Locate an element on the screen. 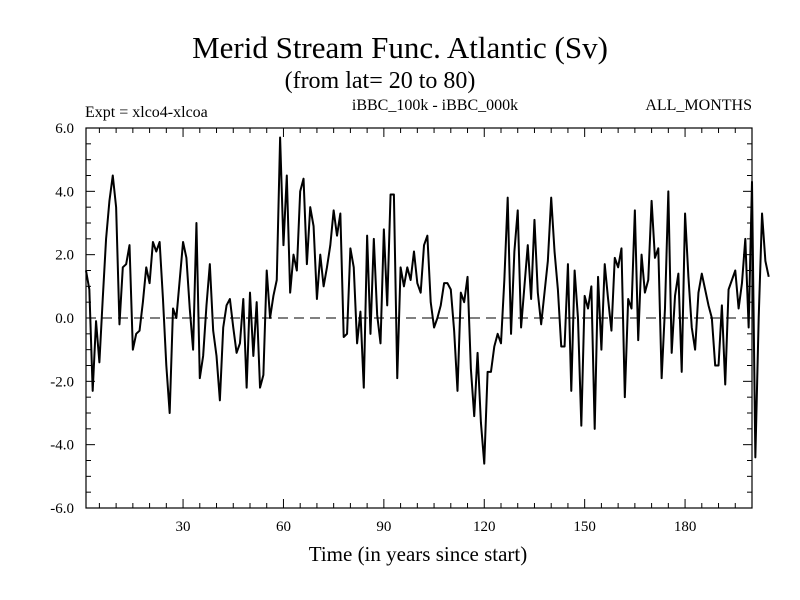  x-tick-label: 120 is located at coordinates (484, 527).